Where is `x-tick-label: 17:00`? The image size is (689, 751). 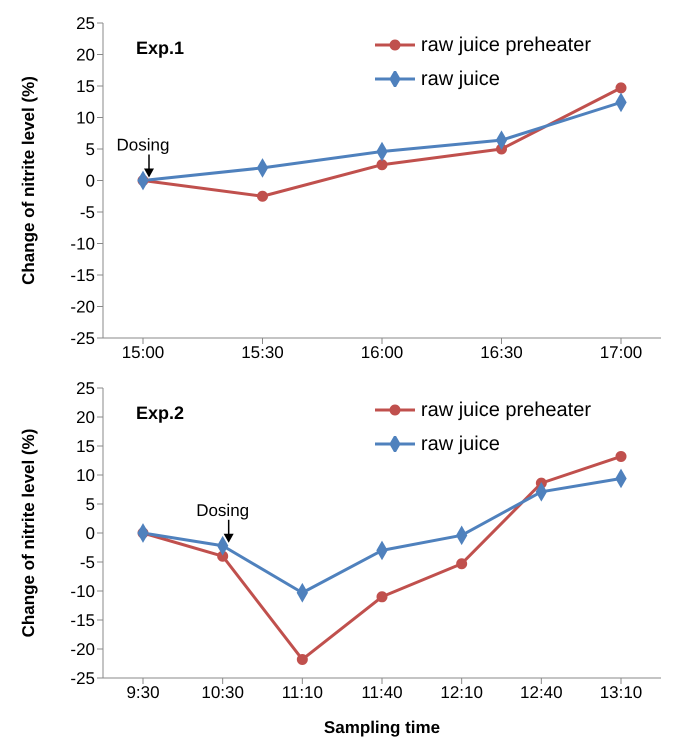
x-tick-label: 17:00 is located at coordinates (621, 352).